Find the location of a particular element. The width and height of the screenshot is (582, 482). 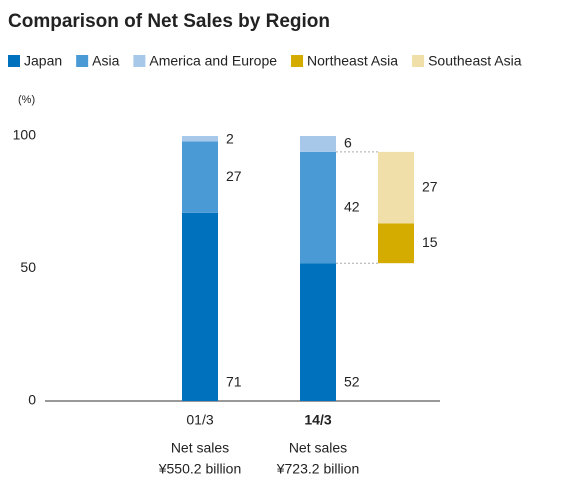

y-tick-label: 50 is located at coordinates (28, 267).